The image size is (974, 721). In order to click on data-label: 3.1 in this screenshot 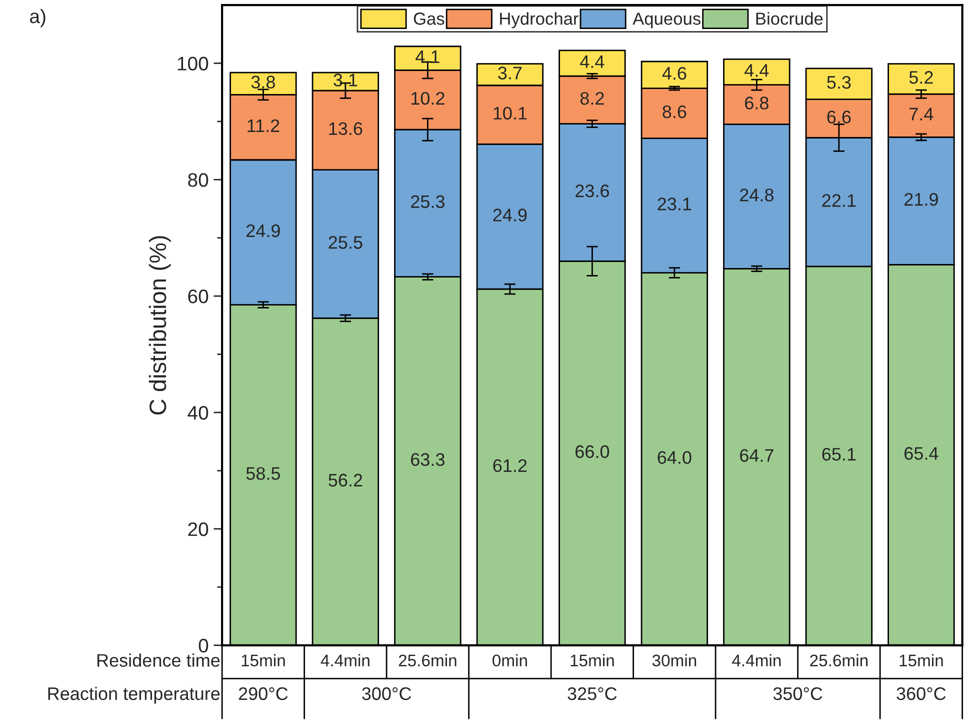, I will do `click(346, 80)`.